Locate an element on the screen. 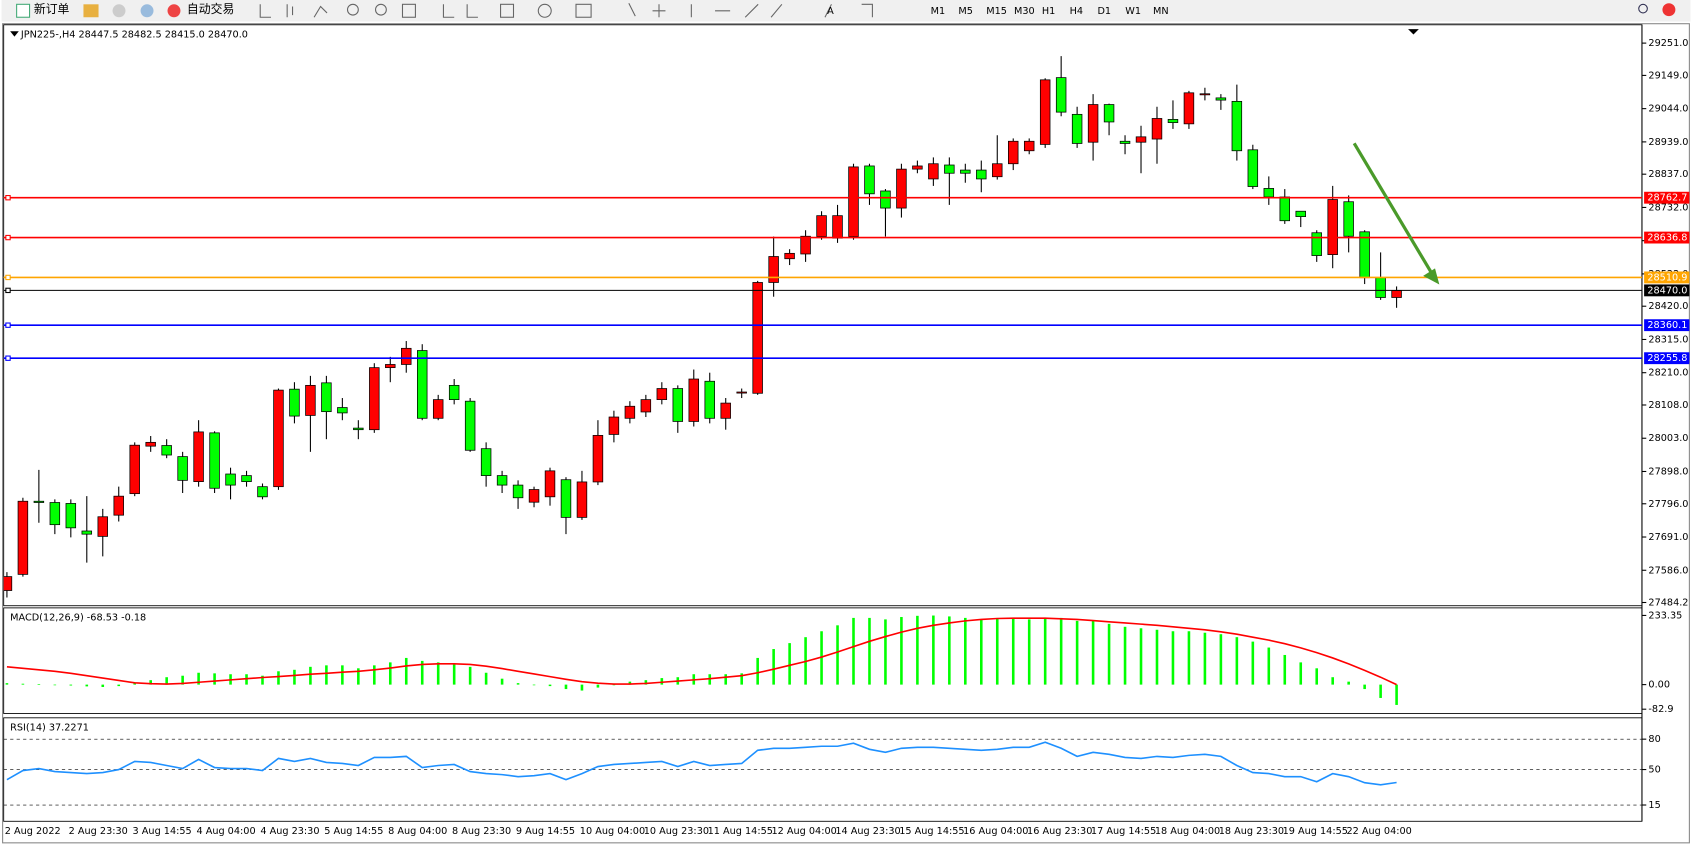  timeframe-button: MN is located at coordinates (1161, 11).